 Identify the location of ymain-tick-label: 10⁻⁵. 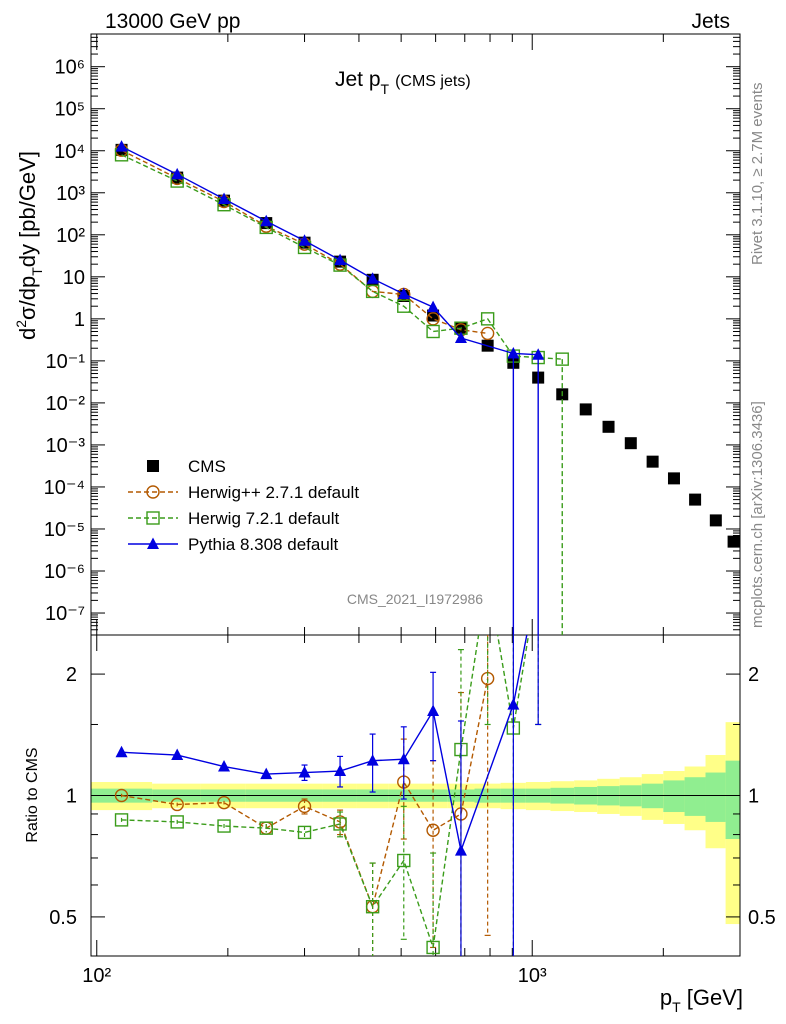
(64, 530).